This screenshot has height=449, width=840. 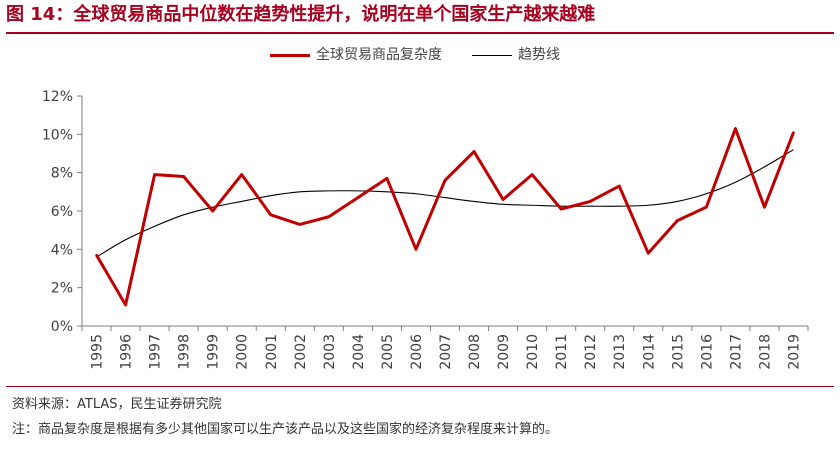 I want to click on y-tick-label: 10%, so click(x=57, y=135).